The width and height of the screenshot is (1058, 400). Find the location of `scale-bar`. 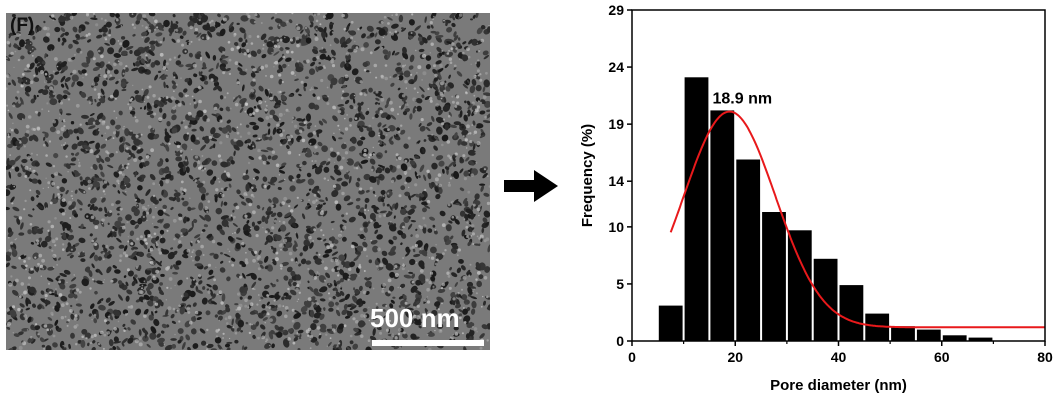

scale-bar is located at coordinates (428, 343).